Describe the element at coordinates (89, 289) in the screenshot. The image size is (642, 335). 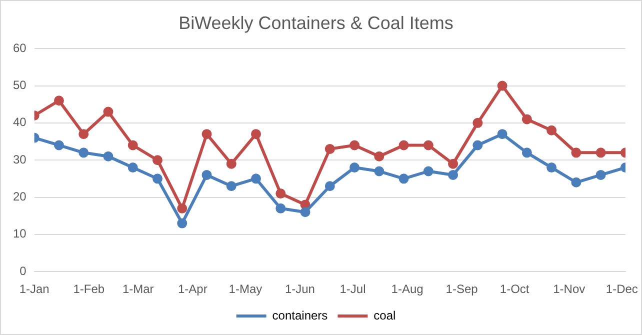
I see `x-tick-label: 1-Feb` at that location.